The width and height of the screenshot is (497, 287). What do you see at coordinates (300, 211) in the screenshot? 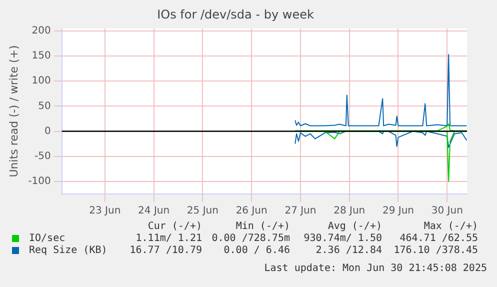
I see `x-tick-label: 27 Jun` at bounding box center [300, 211].